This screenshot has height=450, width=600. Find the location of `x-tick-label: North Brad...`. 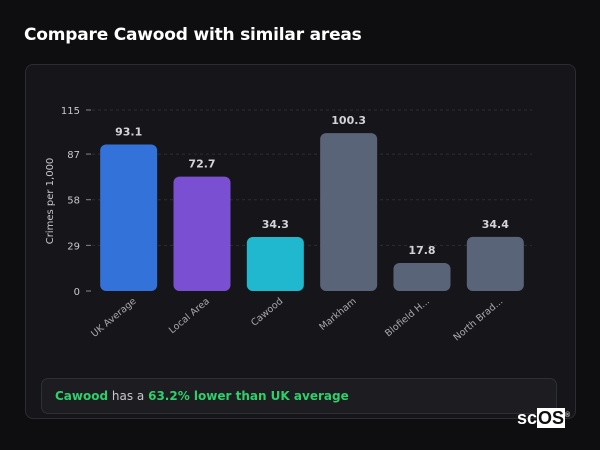

x-tick-label: North Brad... is located at coordinates (479, 320).